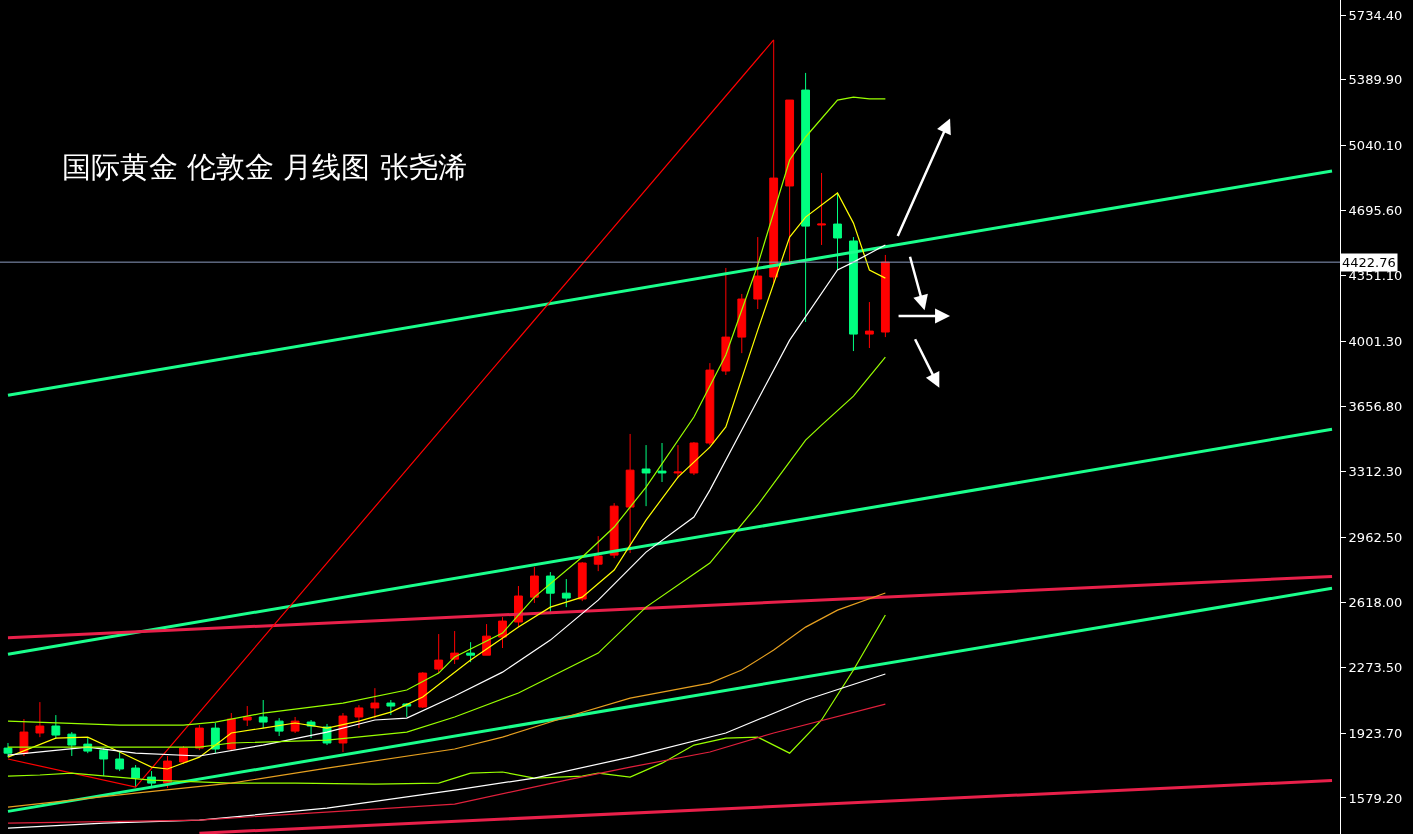  What do you see at coordinates (1375, 15) in the screenshot?
I see `y-tick-label: 5734.40` at bounding box center [1375, 15].